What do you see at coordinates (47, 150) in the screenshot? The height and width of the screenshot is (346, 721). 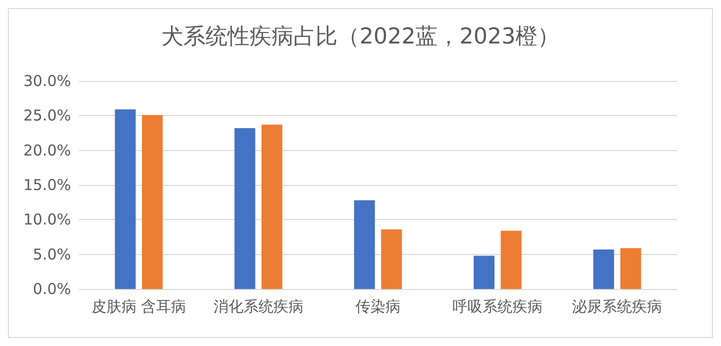 I see `y-tick-label: 20.0%` at bounding box center [47, 150].